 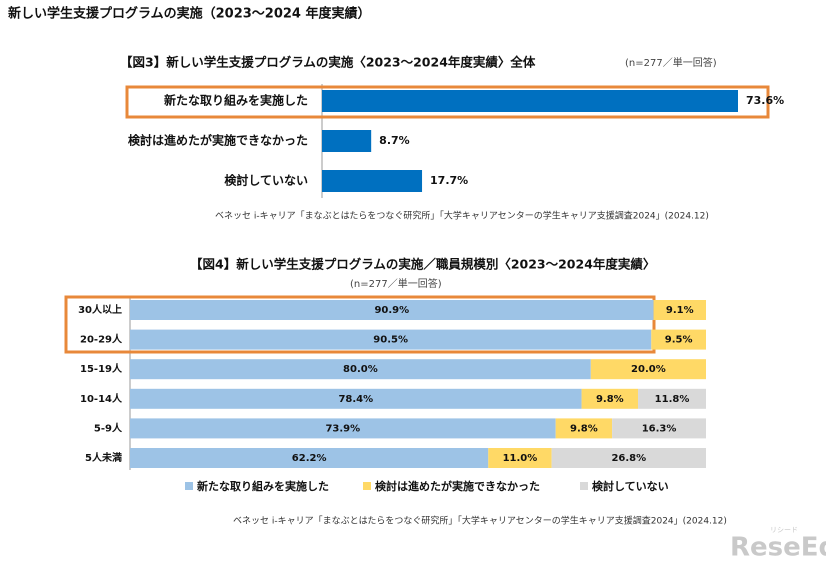 I want to click on data-label: 17.7%, so click(x=449, y=180).